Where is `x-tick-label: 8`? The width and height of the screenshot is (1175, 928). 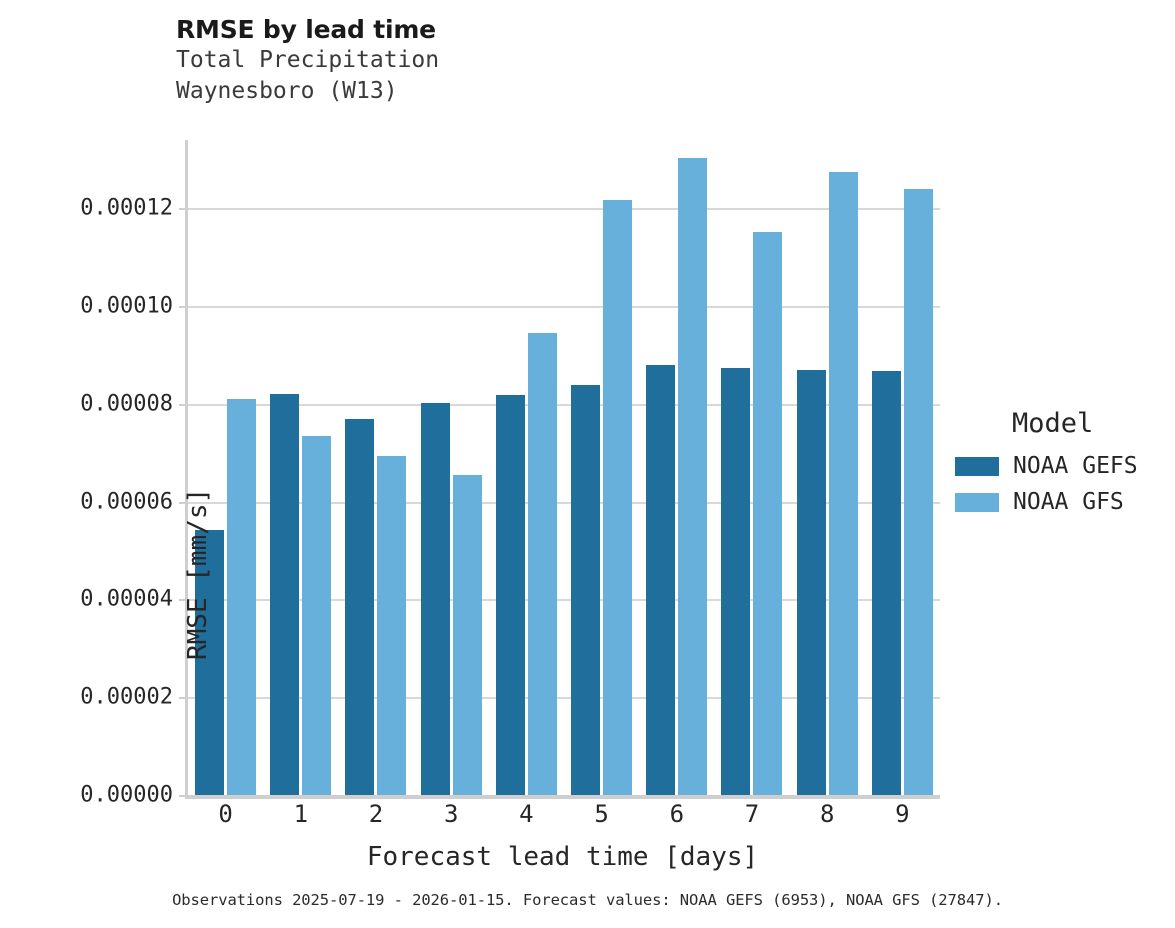 x-tick-label: 8 is located at coordinates (827, 814).